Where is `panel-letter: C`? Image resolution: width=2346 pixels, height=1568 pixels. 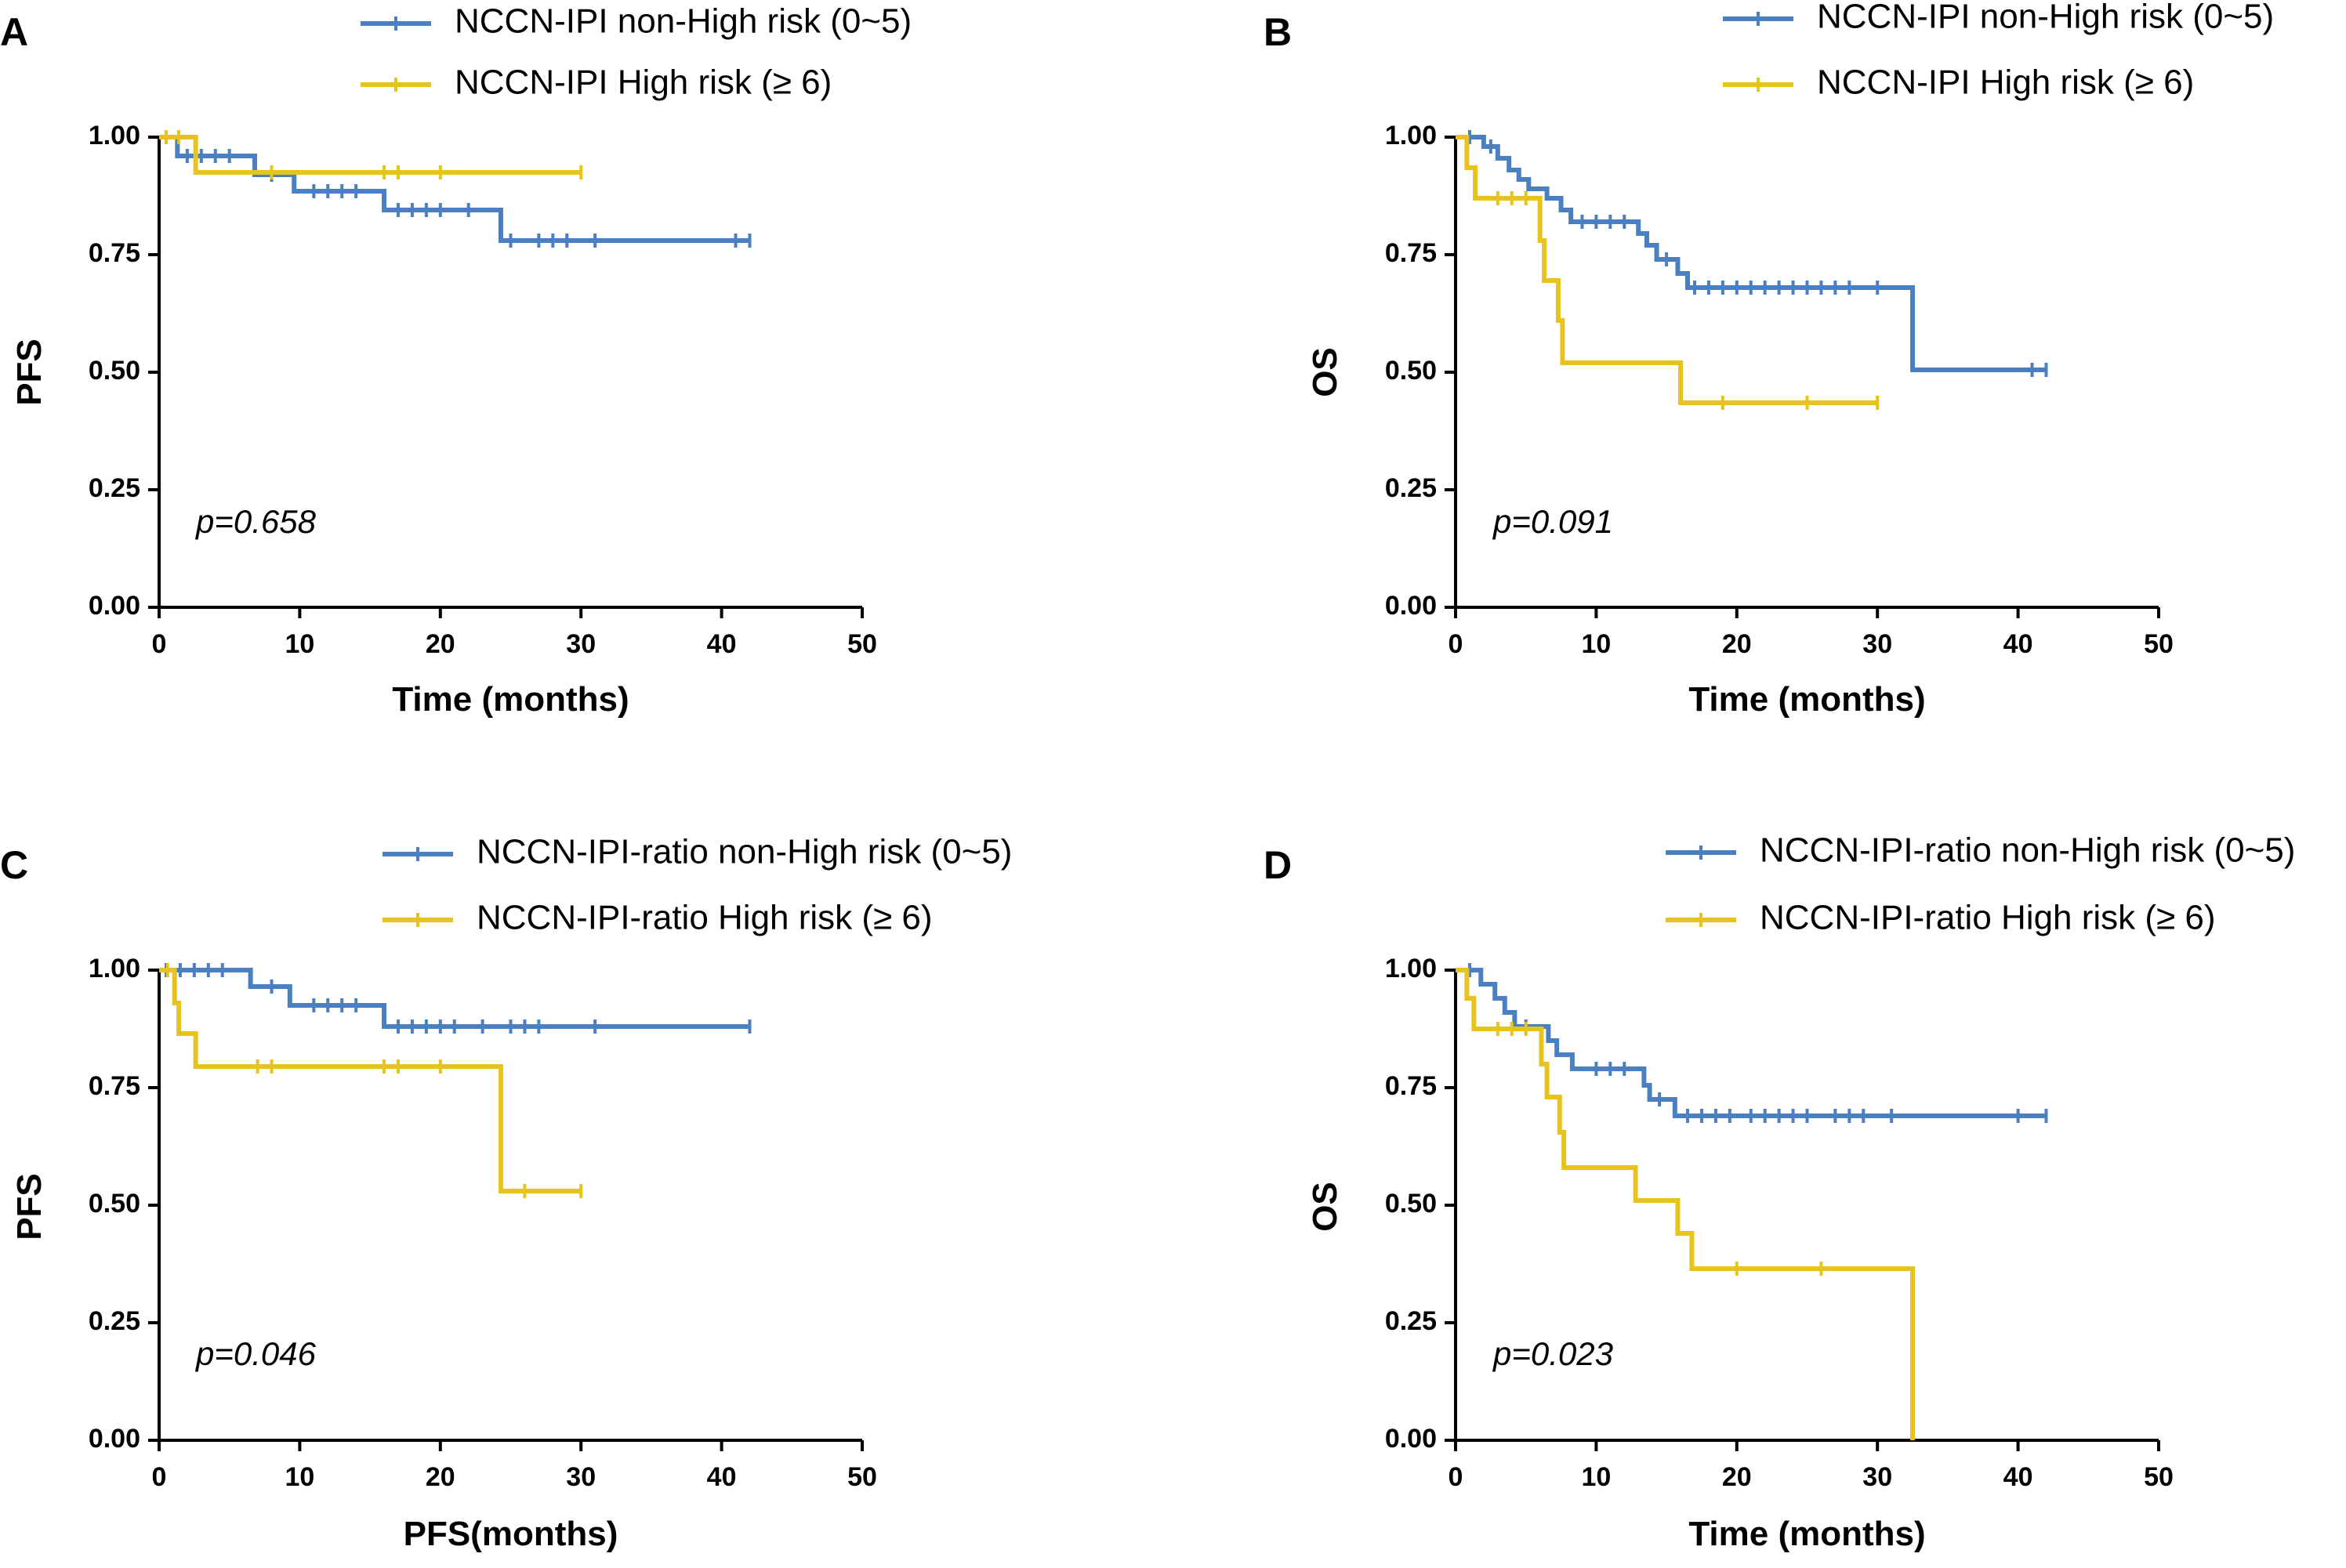
panel-letter: C is located at coordinates (14, 865).